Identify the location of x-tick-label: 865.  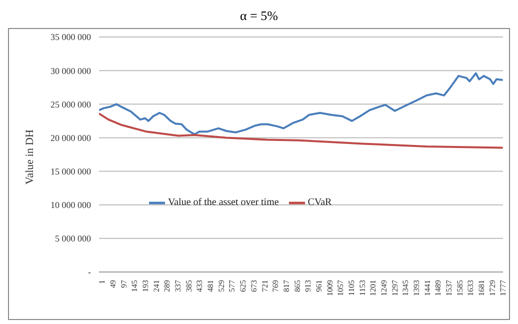
(297, 286).